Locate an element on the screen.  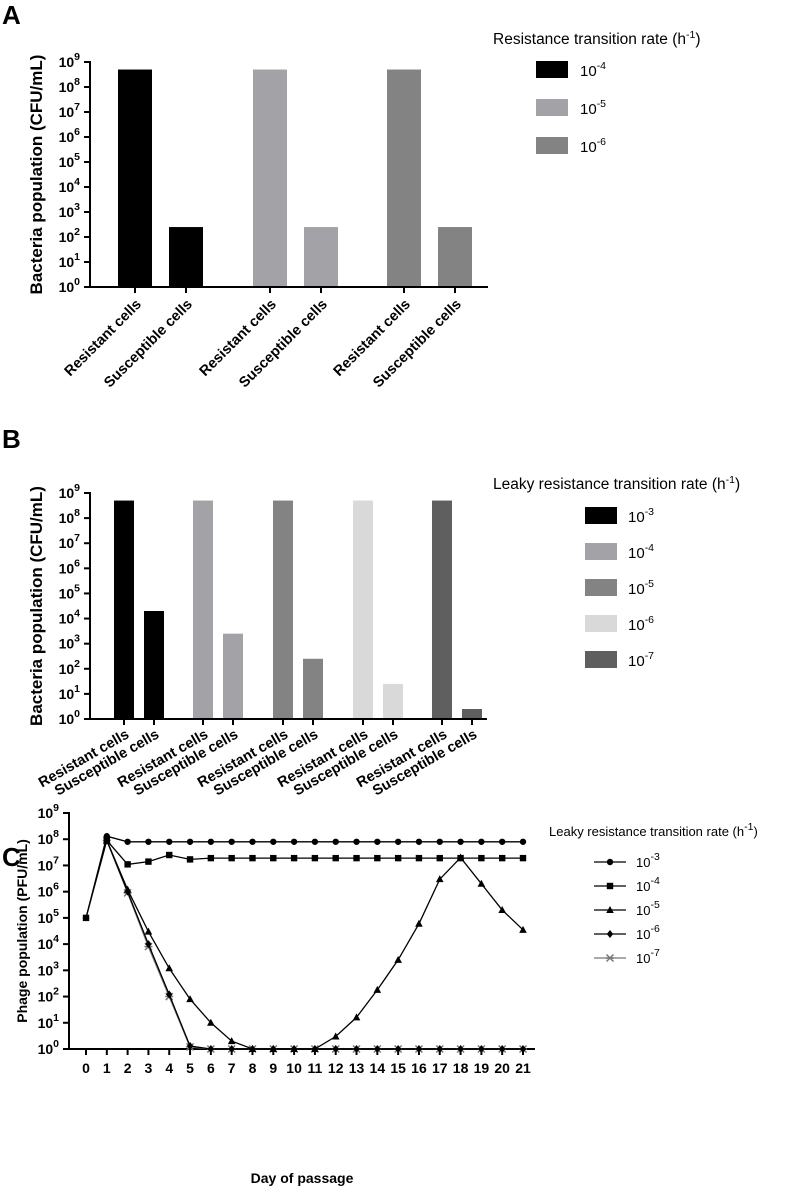
panel-c-legend-title: Leaky resistance transition rate (h-1) is located at coordinates (653, 830).